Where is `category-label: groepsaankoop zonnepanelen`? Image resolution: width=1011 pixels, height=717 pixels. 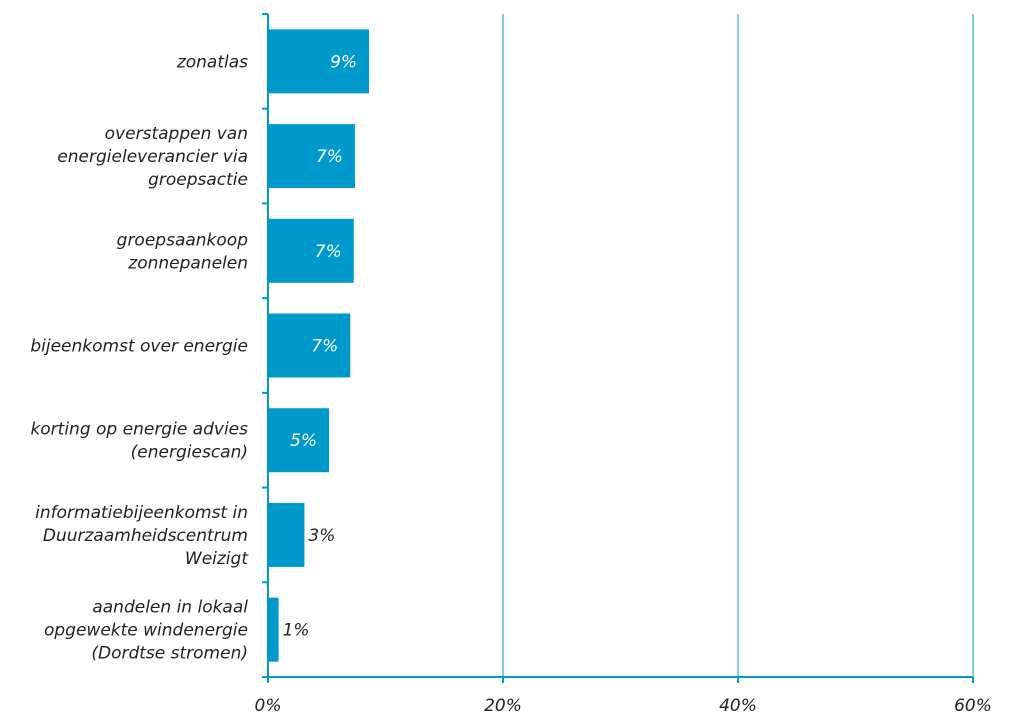 category-label: groepsaankoop zonnepanelen is located at coordinates (183, 251).